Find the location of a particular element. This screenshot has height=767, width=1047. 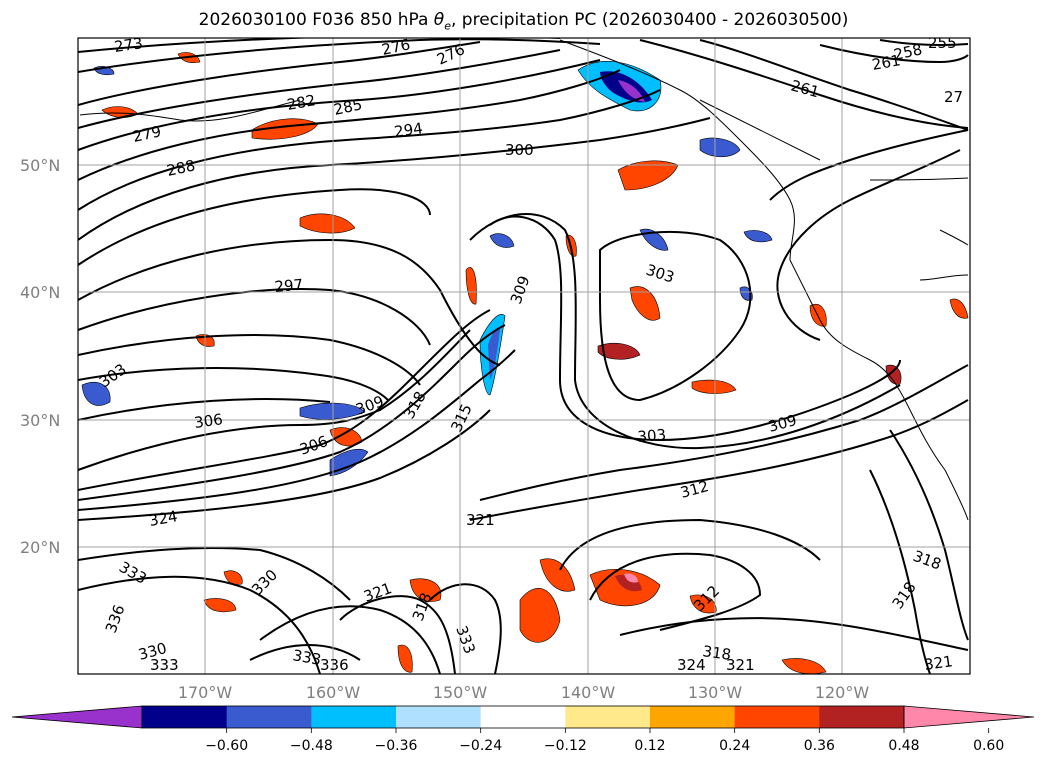

contour-label: 294 is located at coordinates (408, 130).